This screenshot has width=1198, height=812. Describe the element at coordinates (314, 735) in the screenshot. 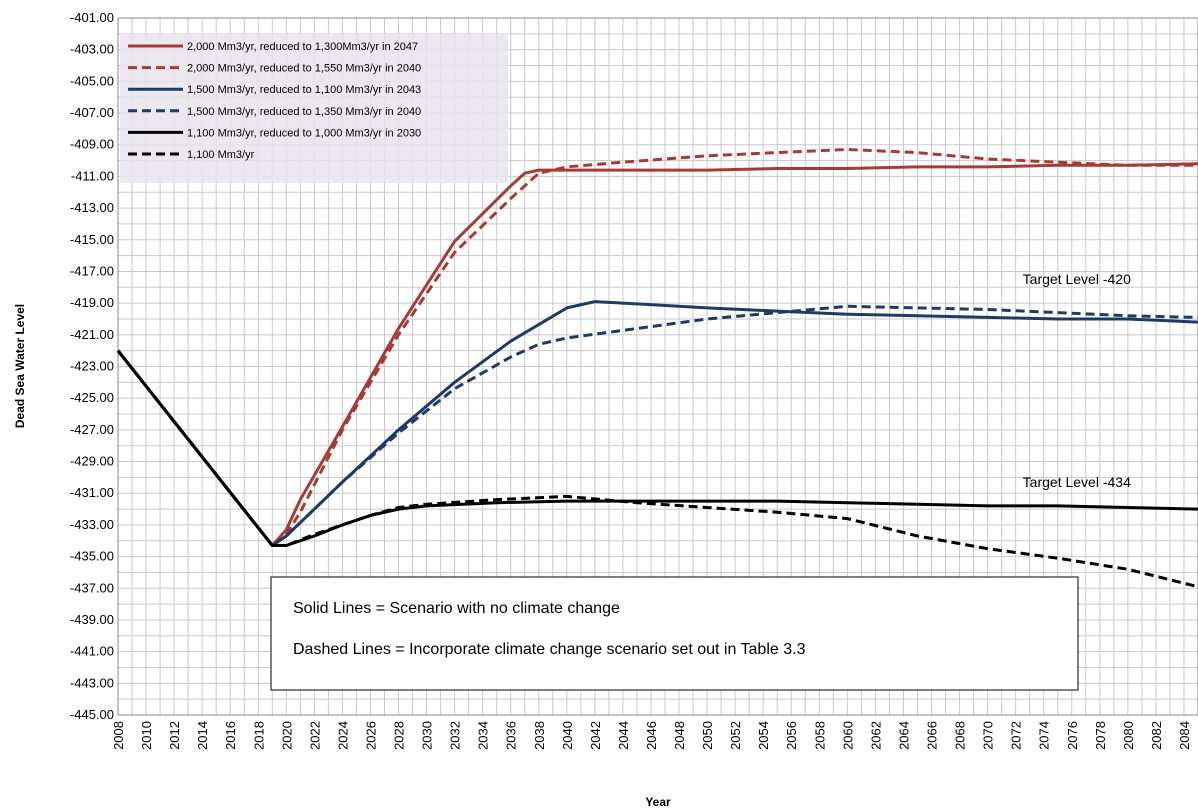

I see `x-tick-label: 2022` at that location.